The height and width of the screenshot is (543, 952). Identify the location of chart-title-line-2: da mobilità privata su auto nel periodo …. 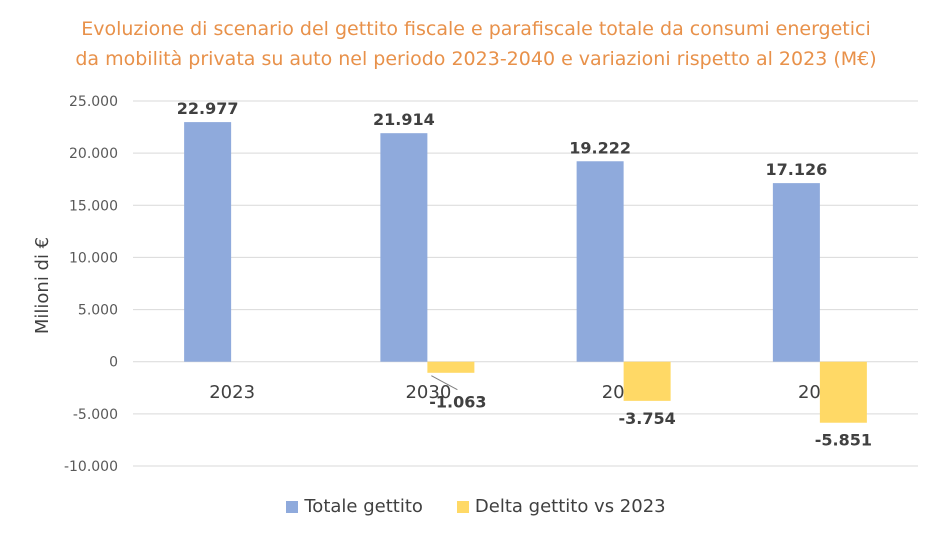
(476, 59).